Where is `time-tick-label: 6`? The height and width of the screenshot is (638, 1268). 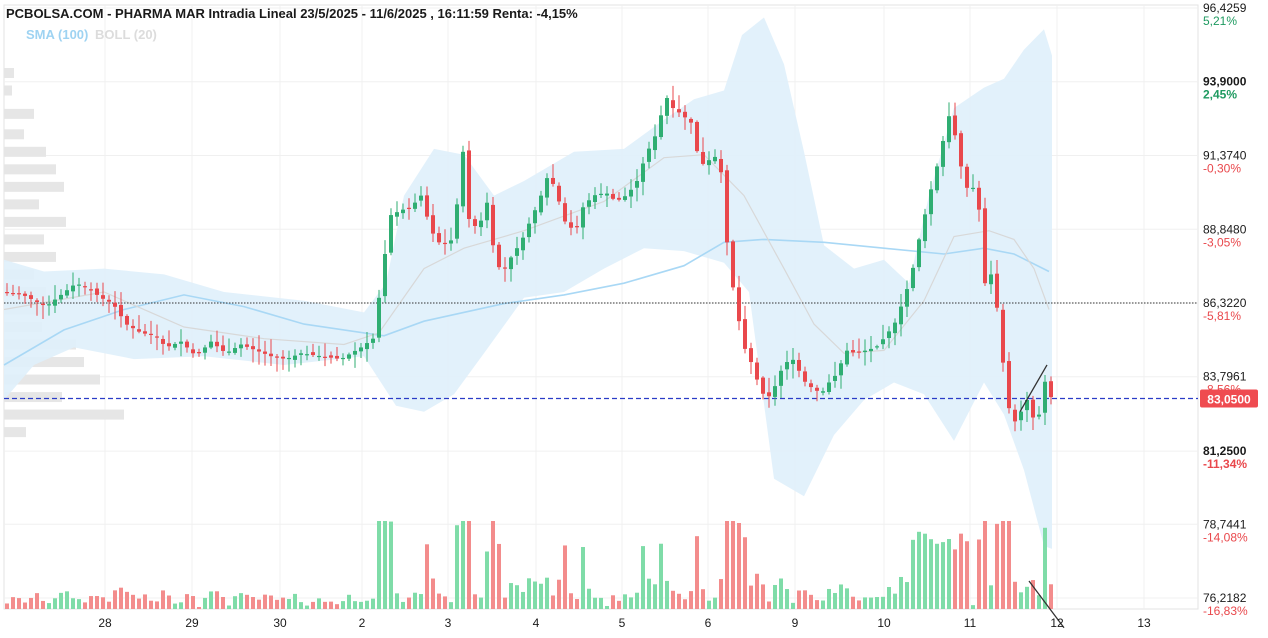
time-tick-label: 6 is located at coordinates (708, 623).